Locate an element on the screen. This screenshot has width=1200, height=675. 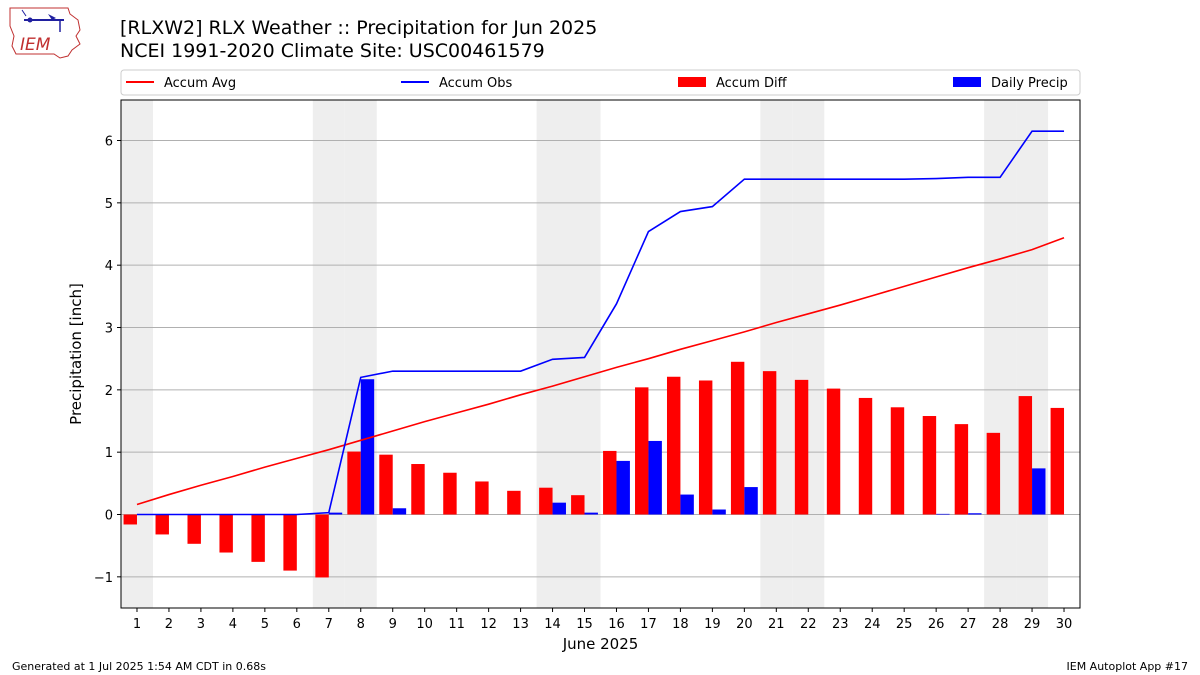
x-tick-label: 16 is located at coordinates (616, 624).